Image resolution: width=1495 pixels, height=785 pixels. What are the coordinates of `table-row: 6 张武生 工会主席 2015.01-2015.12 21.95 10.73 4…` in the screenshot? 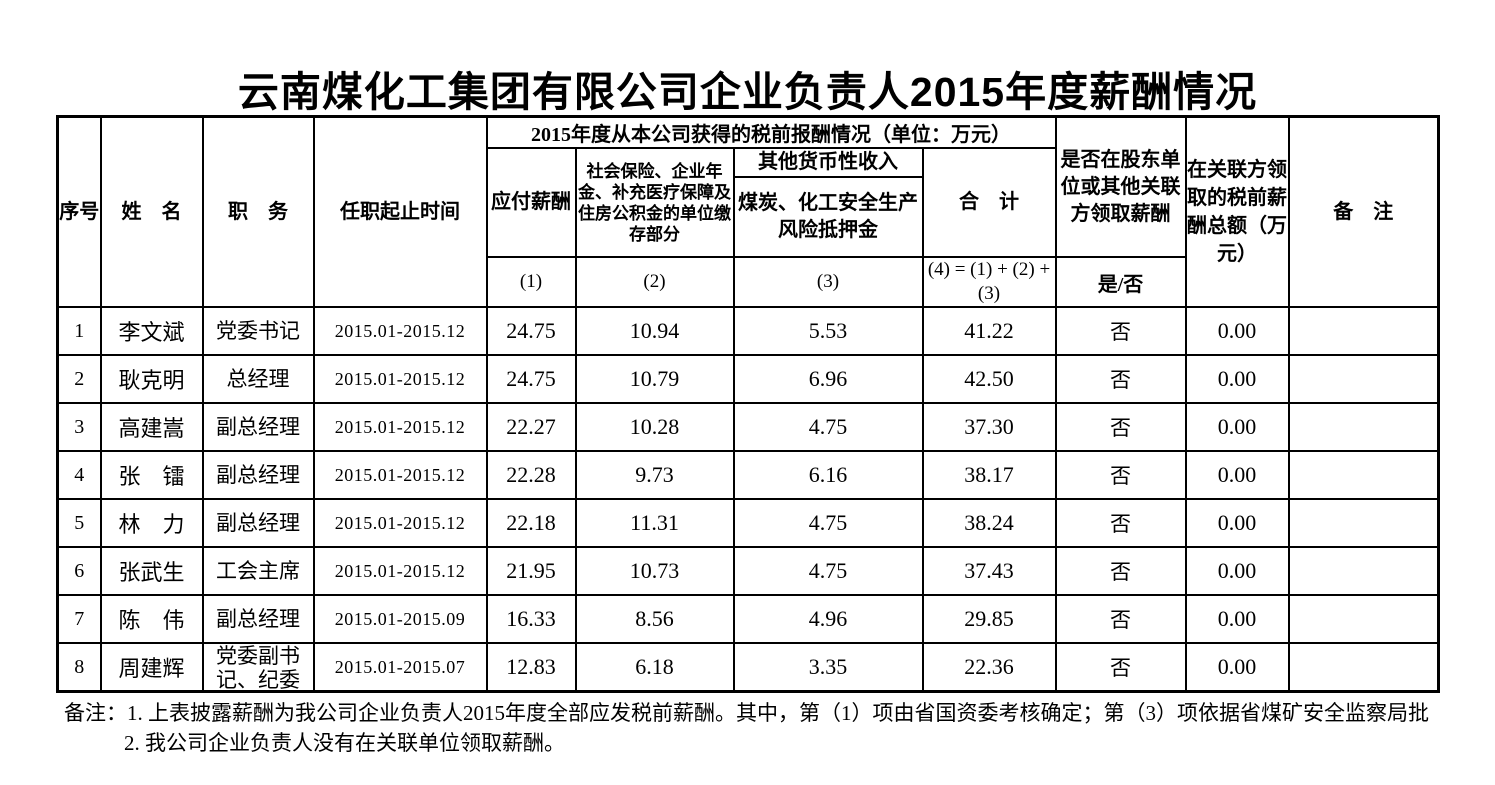 It's located at (748, 571).